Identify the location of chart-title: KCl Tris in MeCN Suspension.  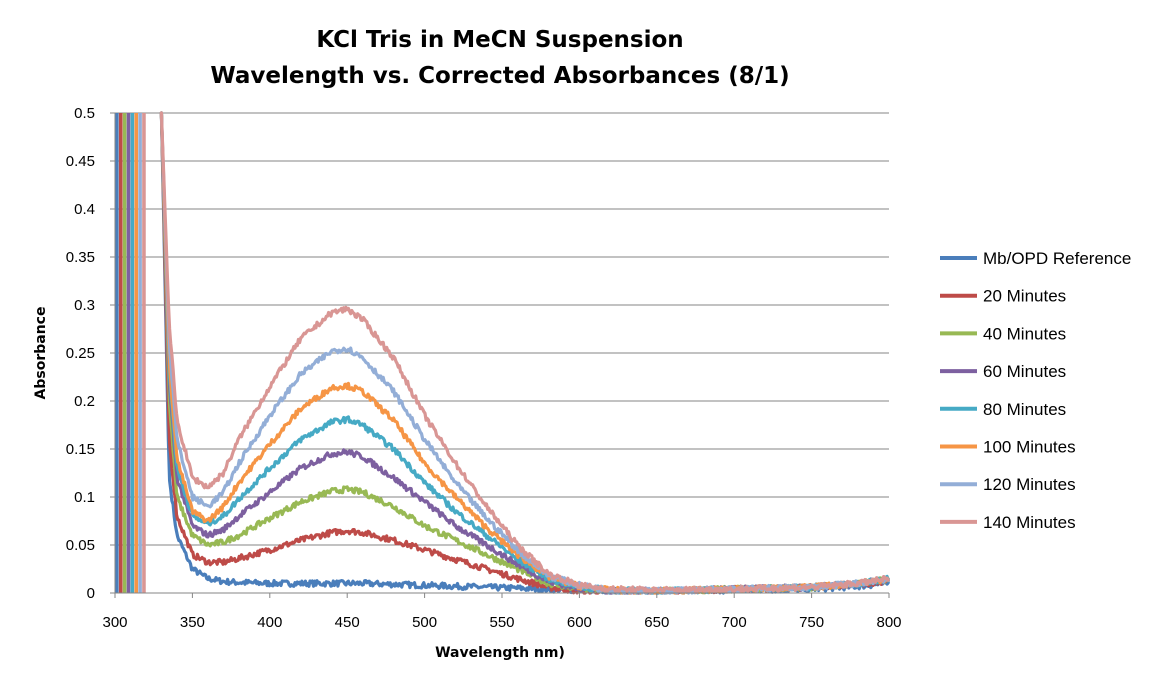
(499, 40).